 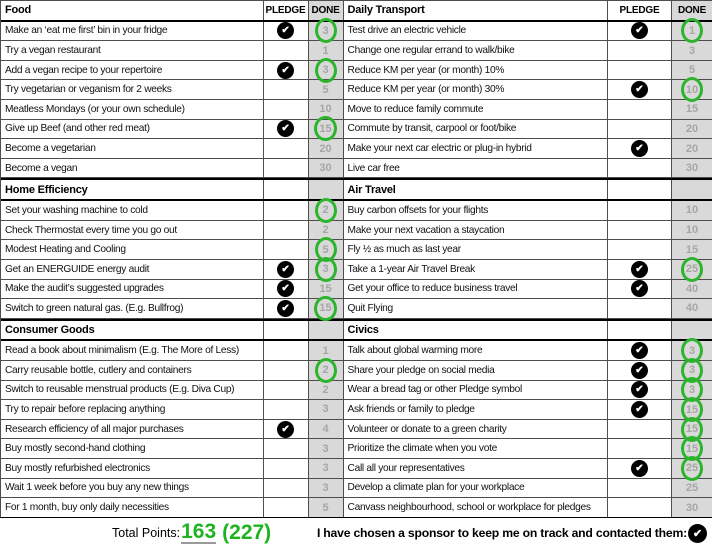 What do you see at coordinates (325, 129) in the screenshot?
I see `green-circle-annotation: 15` at bounding box center [325, 129].